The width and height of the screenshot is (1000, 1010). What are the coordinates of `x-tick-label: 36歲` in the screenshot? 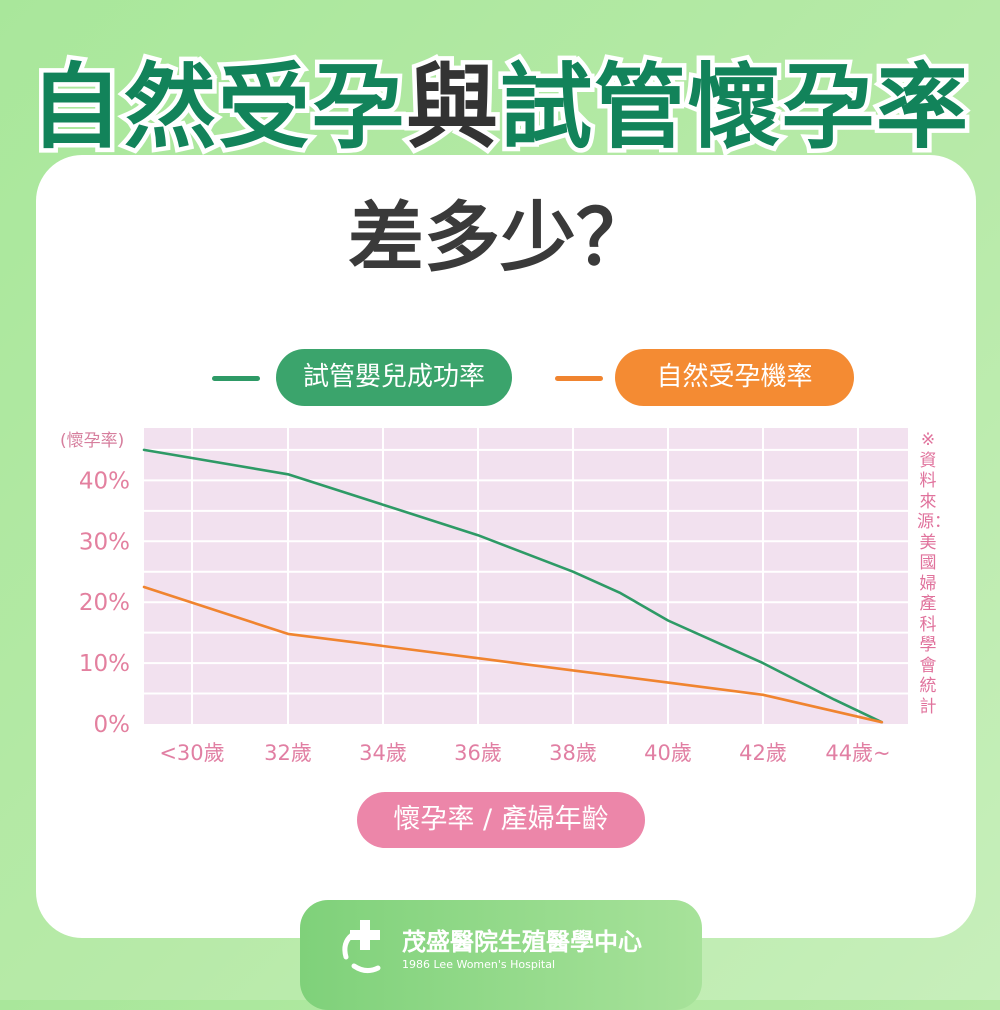 It's located at (478, 753).